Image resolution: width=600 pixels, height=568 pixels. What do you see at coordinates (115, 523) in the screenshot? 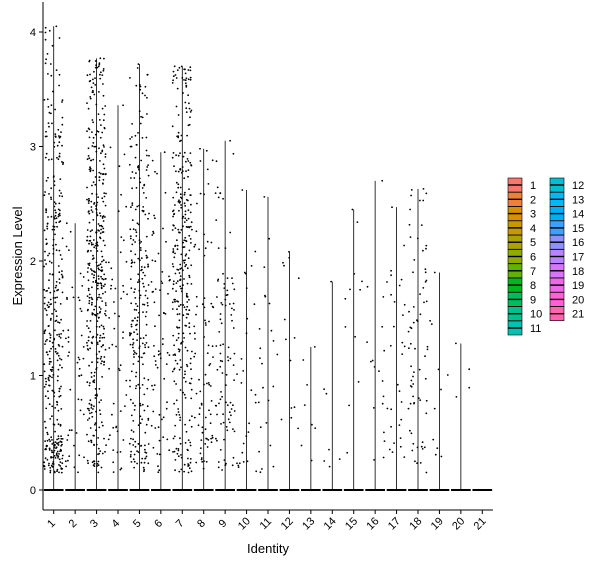
I see `x-tick-label: 4` at bounding box center [115, 523].